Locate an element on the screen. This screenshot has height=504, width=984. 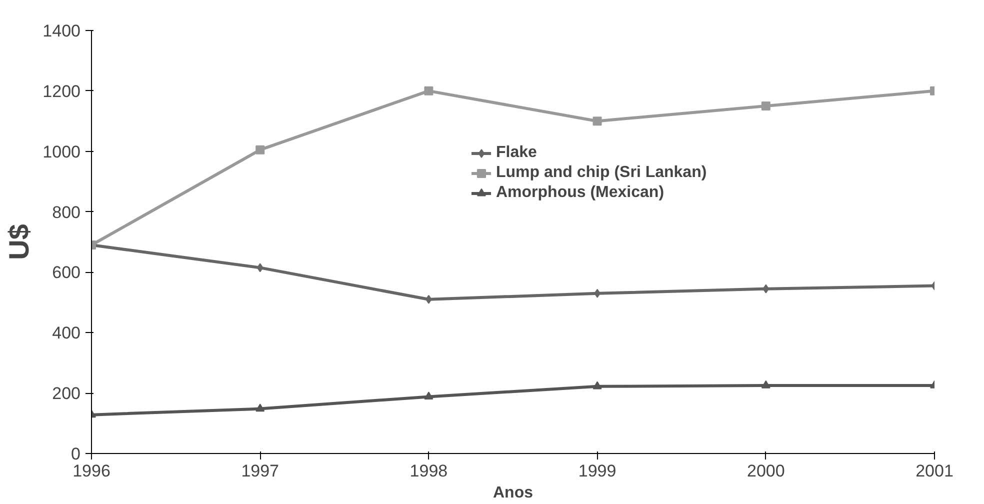
x-tick-label: 2001 is located at coordinates (935, 471).